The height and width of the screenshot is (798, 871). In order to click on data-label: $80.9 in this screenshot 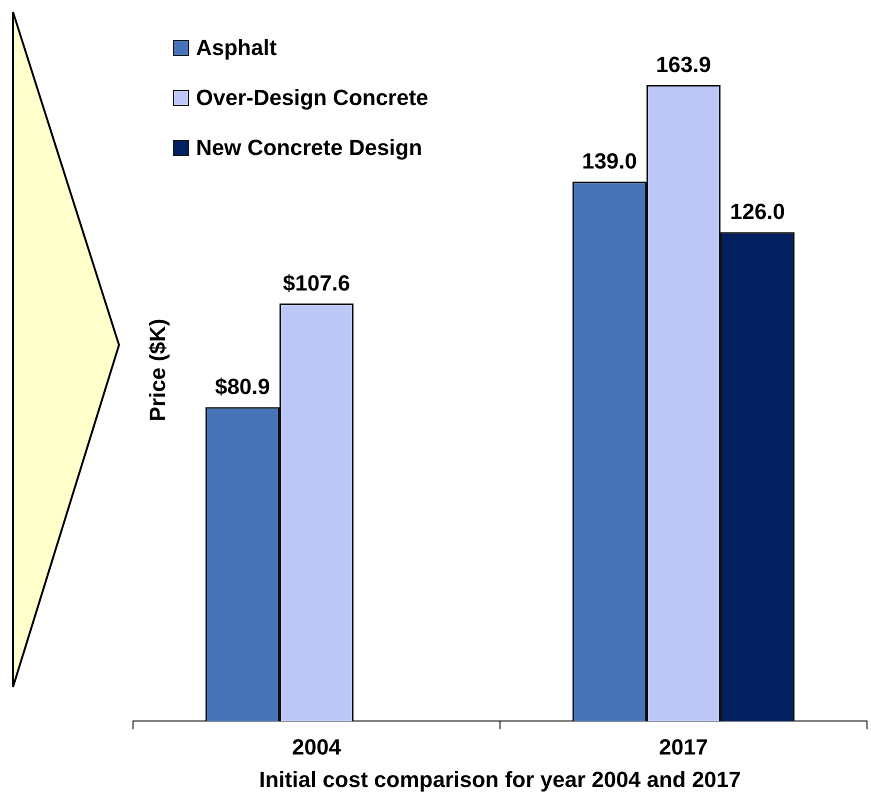, I will do `click(242, 387)`.